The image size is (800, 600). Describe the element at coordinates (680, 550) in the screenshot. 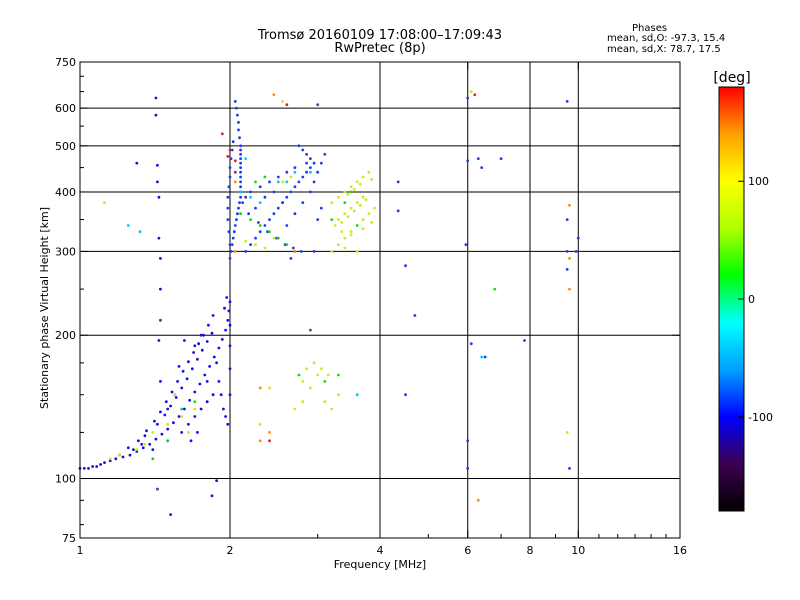

I see `x-tick-label: 16` at that location.